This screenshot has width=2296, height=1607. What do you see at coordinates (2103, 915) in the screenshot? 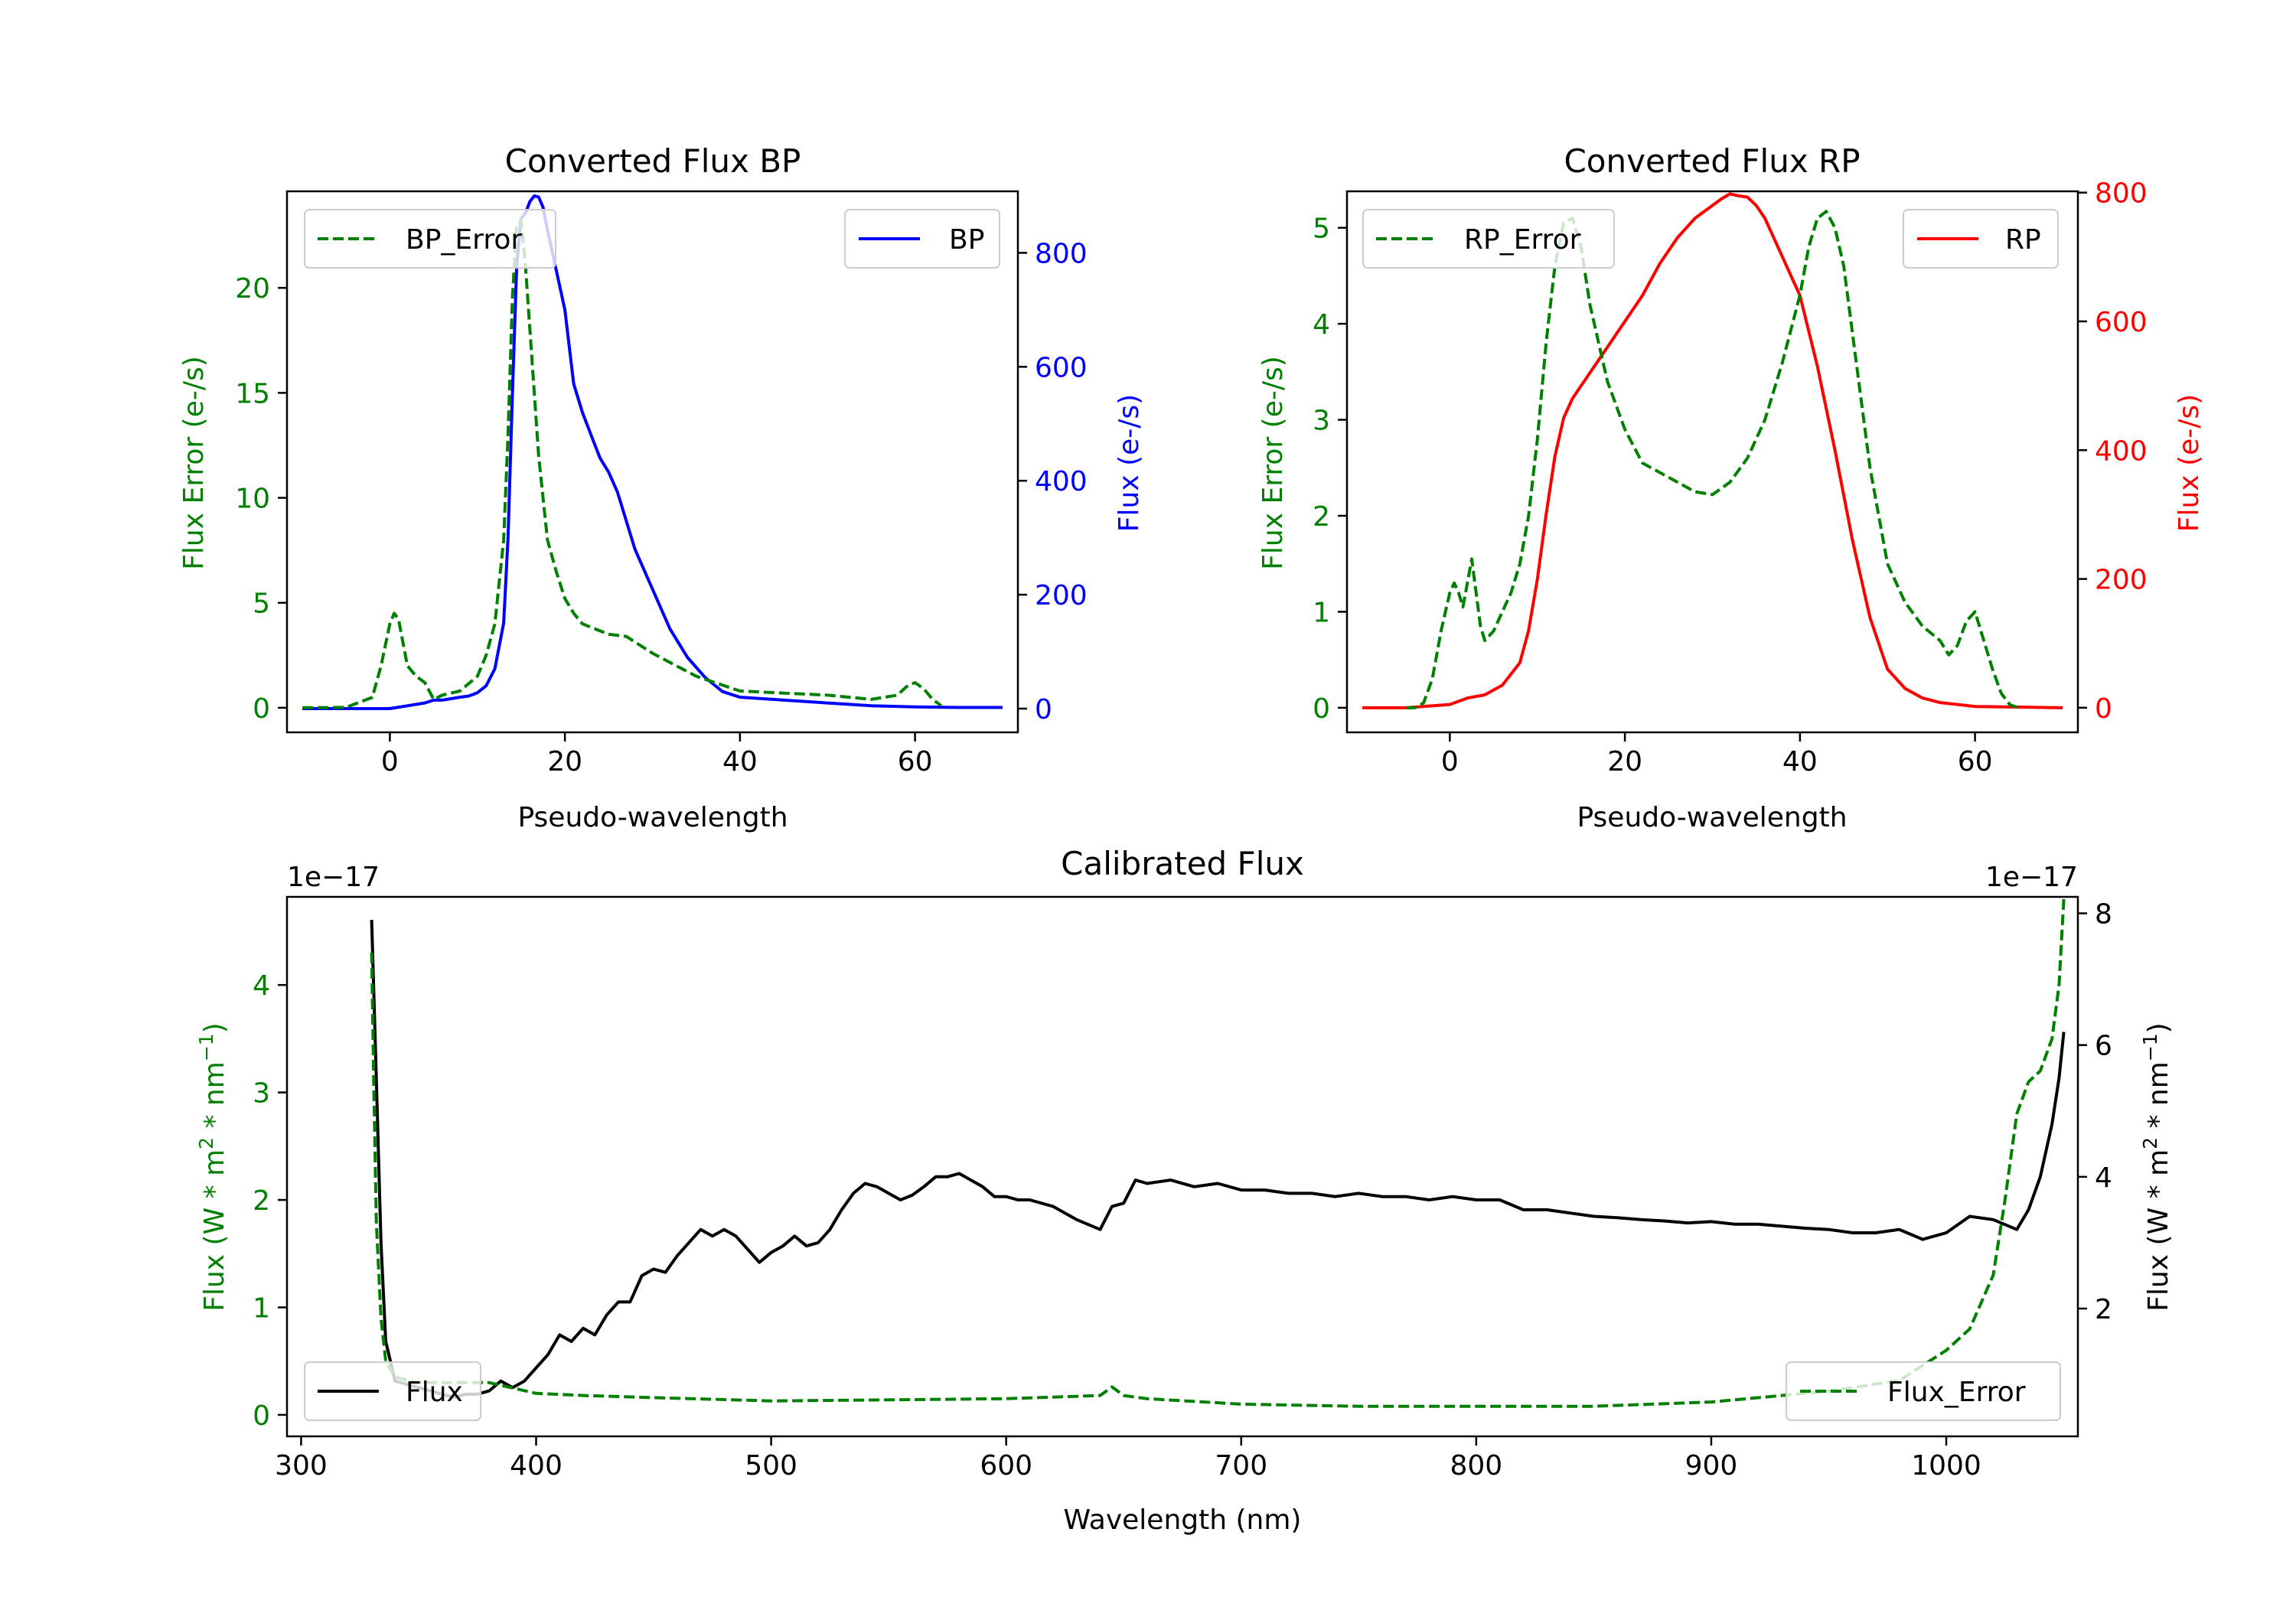
I see `cal-ytick-right-label: 8` at bounding box center [2103, 915].